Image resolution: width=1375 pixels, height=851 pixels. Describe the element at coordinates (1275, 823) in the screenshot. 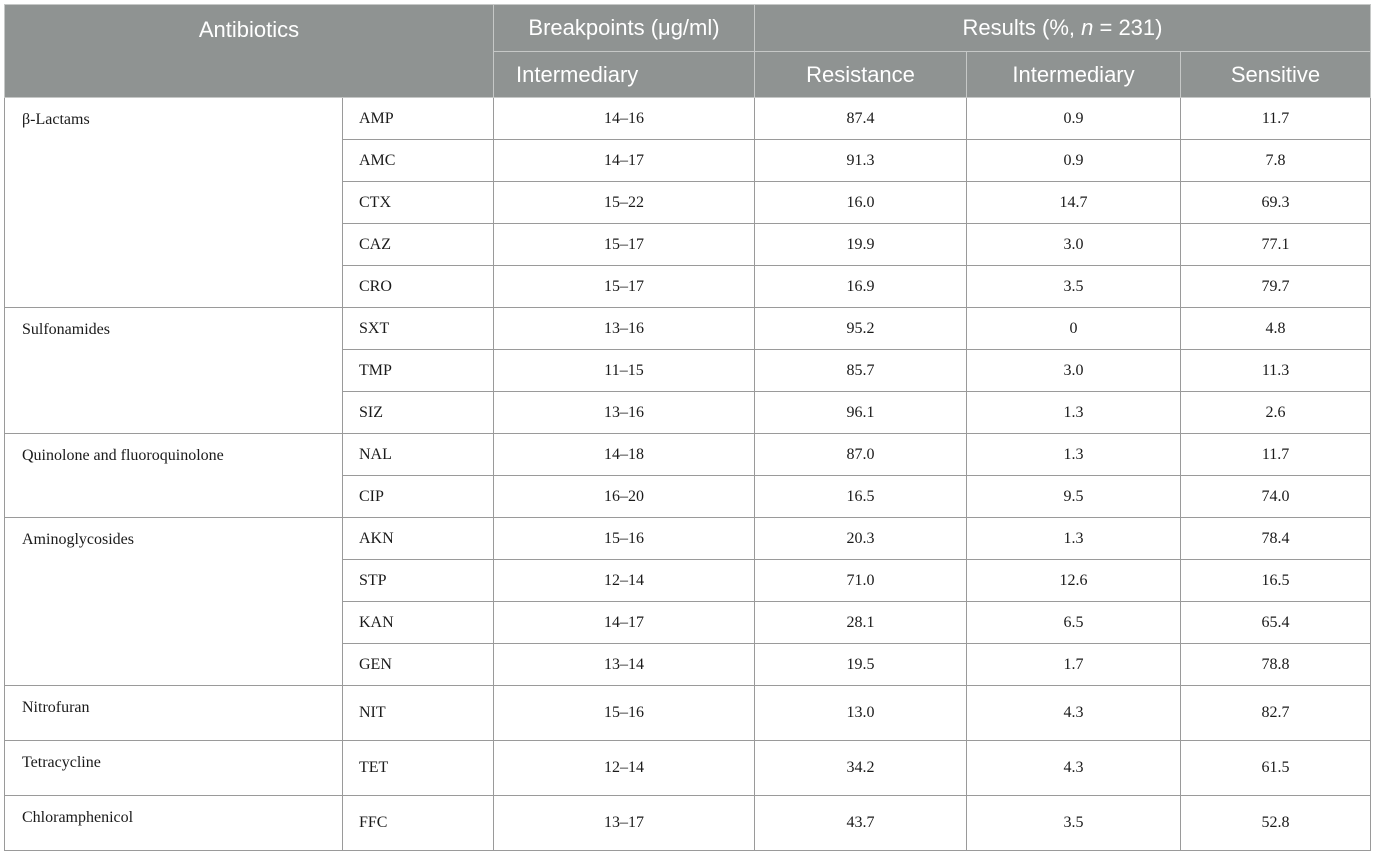

I see `sensitive-cell: 52.8` at that location.